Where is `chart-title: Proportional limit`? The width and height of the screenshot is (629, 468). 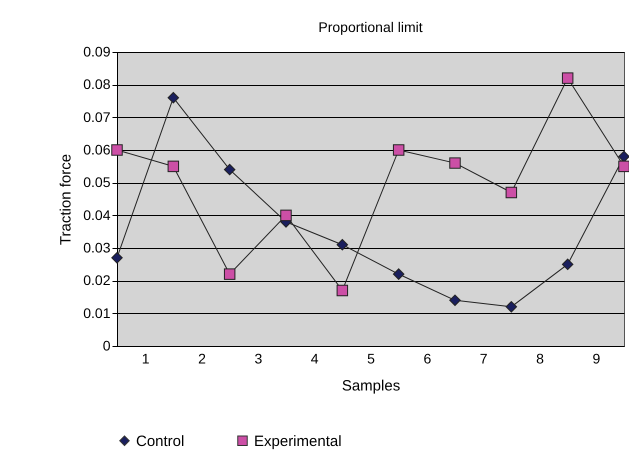
chart-title: Proportional limit is located at coordinates (370, 27).